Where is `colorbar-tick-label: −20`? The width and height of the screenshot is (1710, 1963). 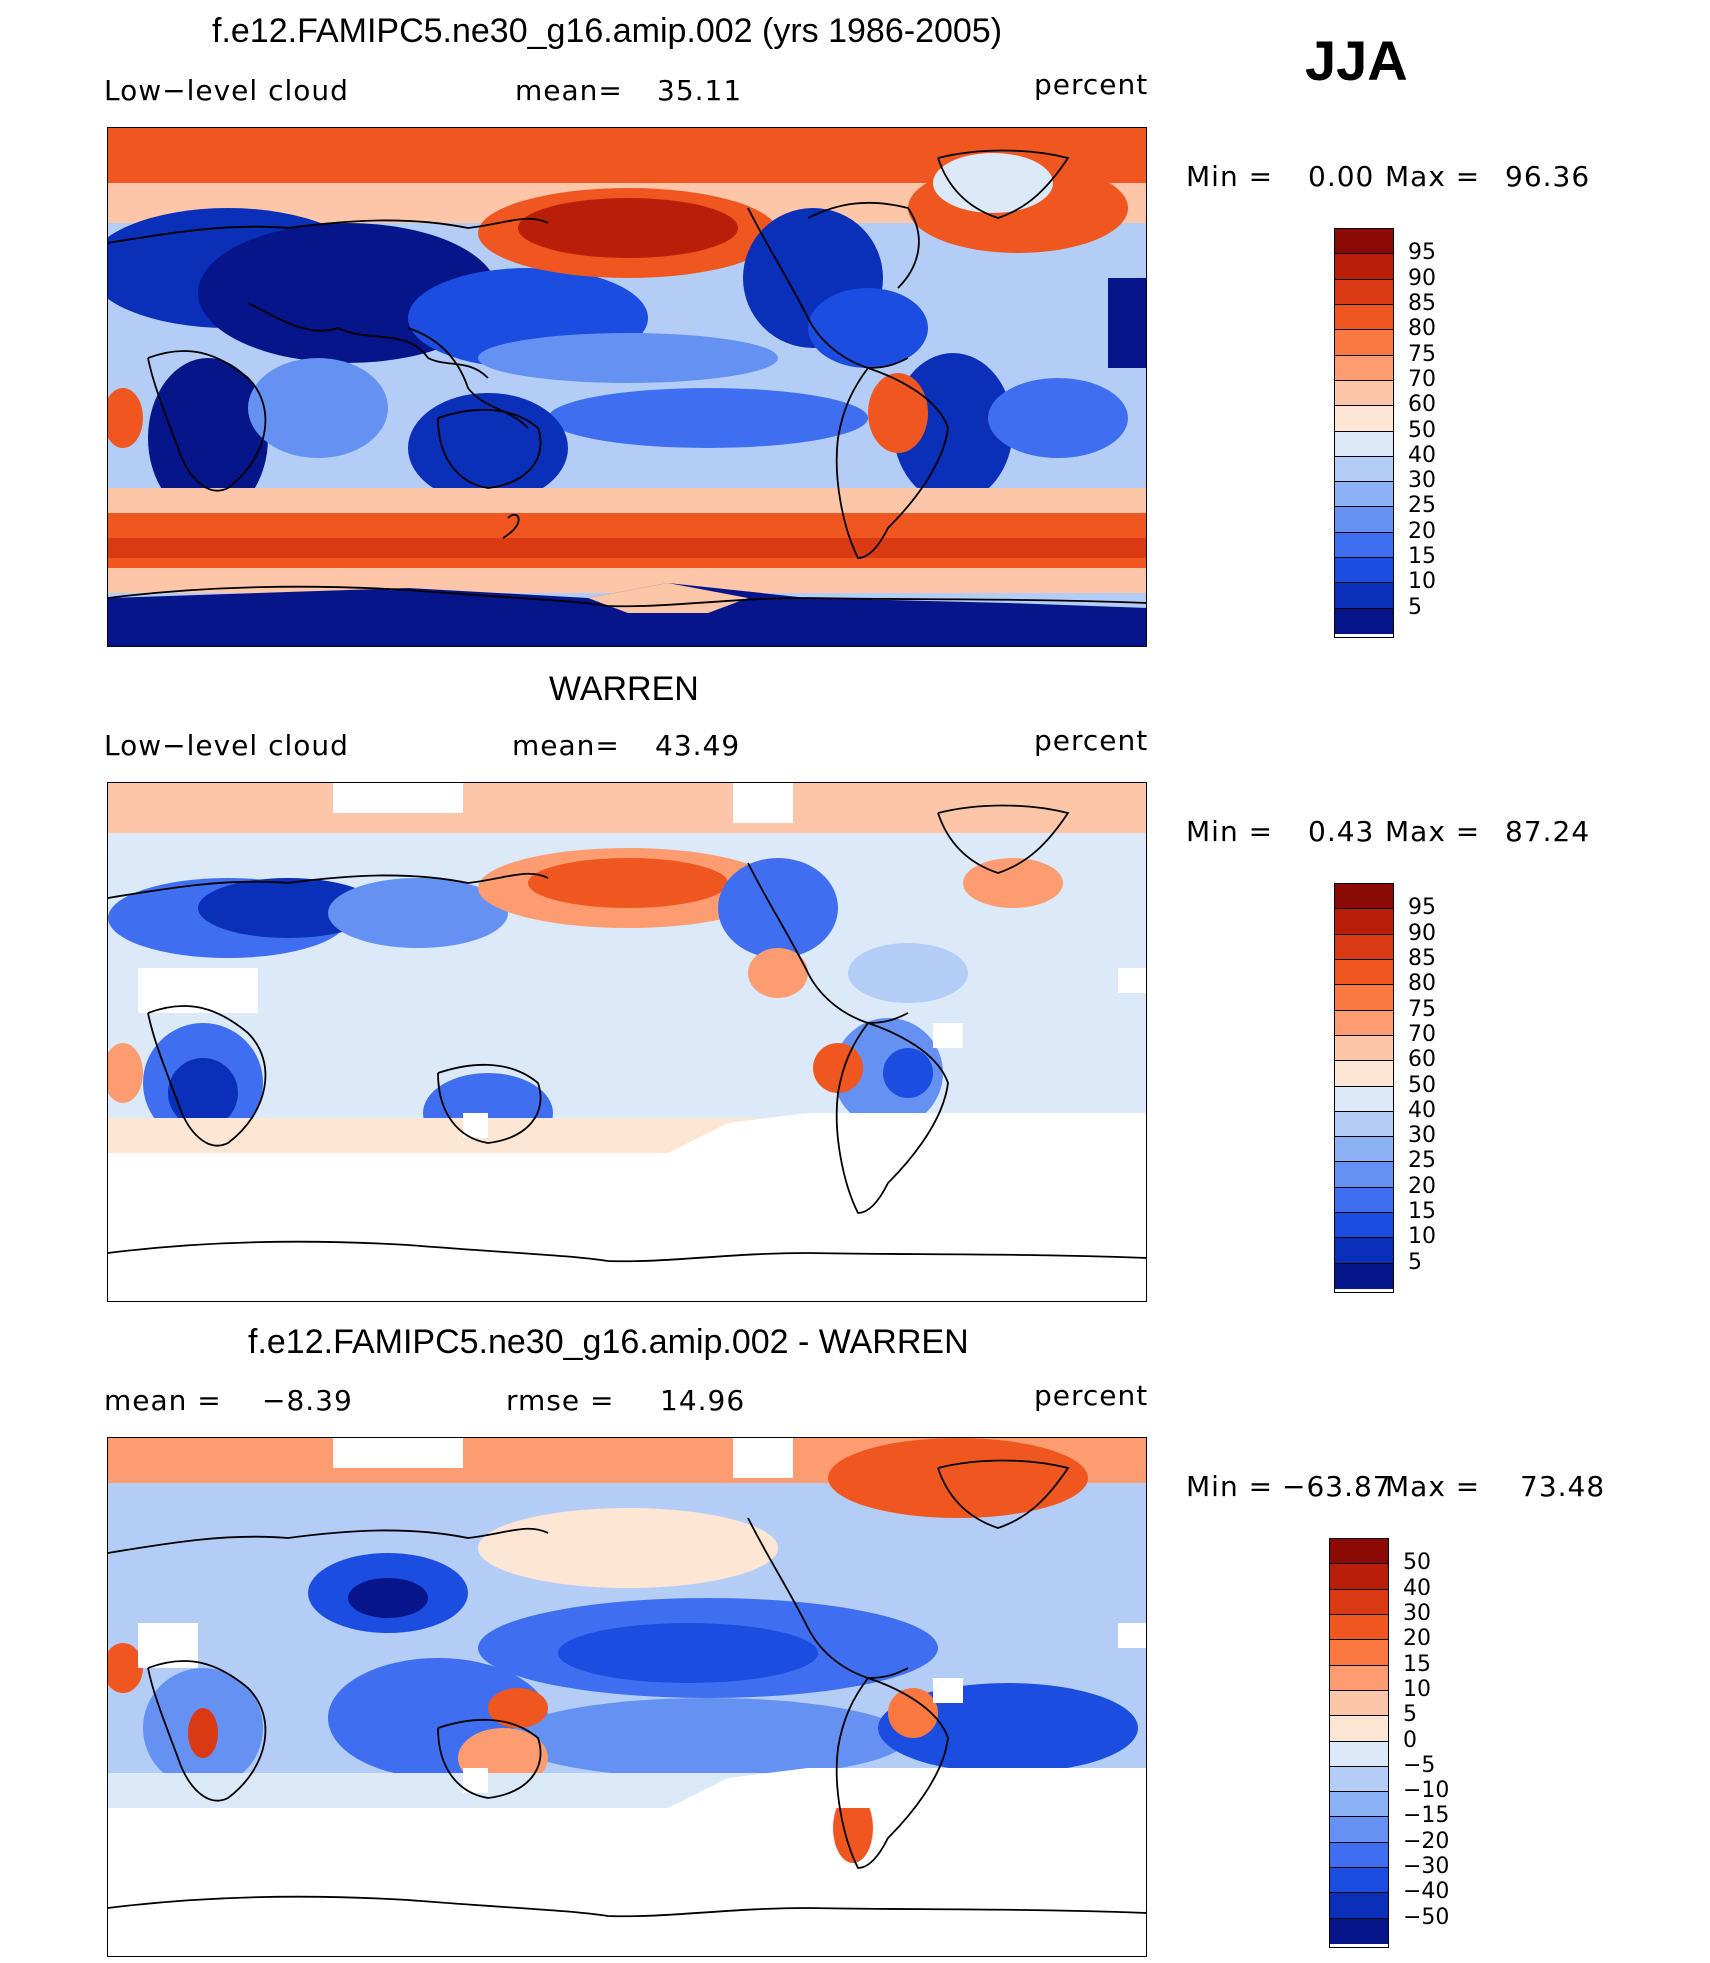
colorbar-tick-label: −20 is located at coordinates (1426, 1841).